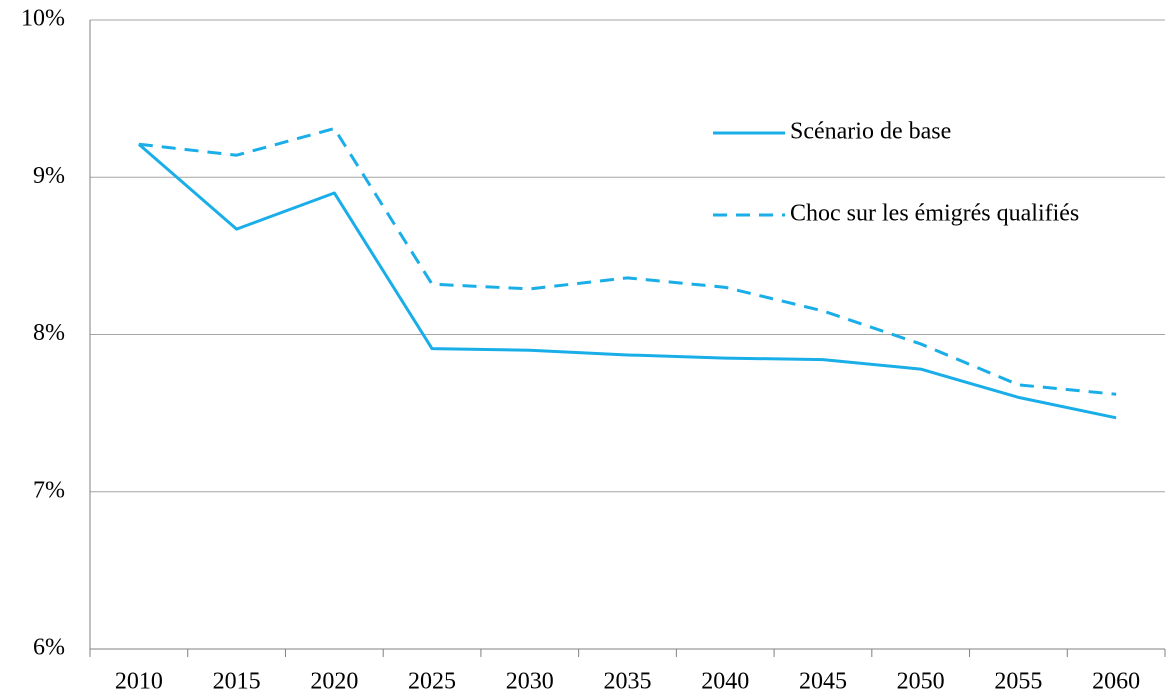 This screenshot has height=699, width=1167. What do you see at coordinates (49, 490) in the screenshot?
I see `y-tick-label: 7%` at bounding box center [49, 490].